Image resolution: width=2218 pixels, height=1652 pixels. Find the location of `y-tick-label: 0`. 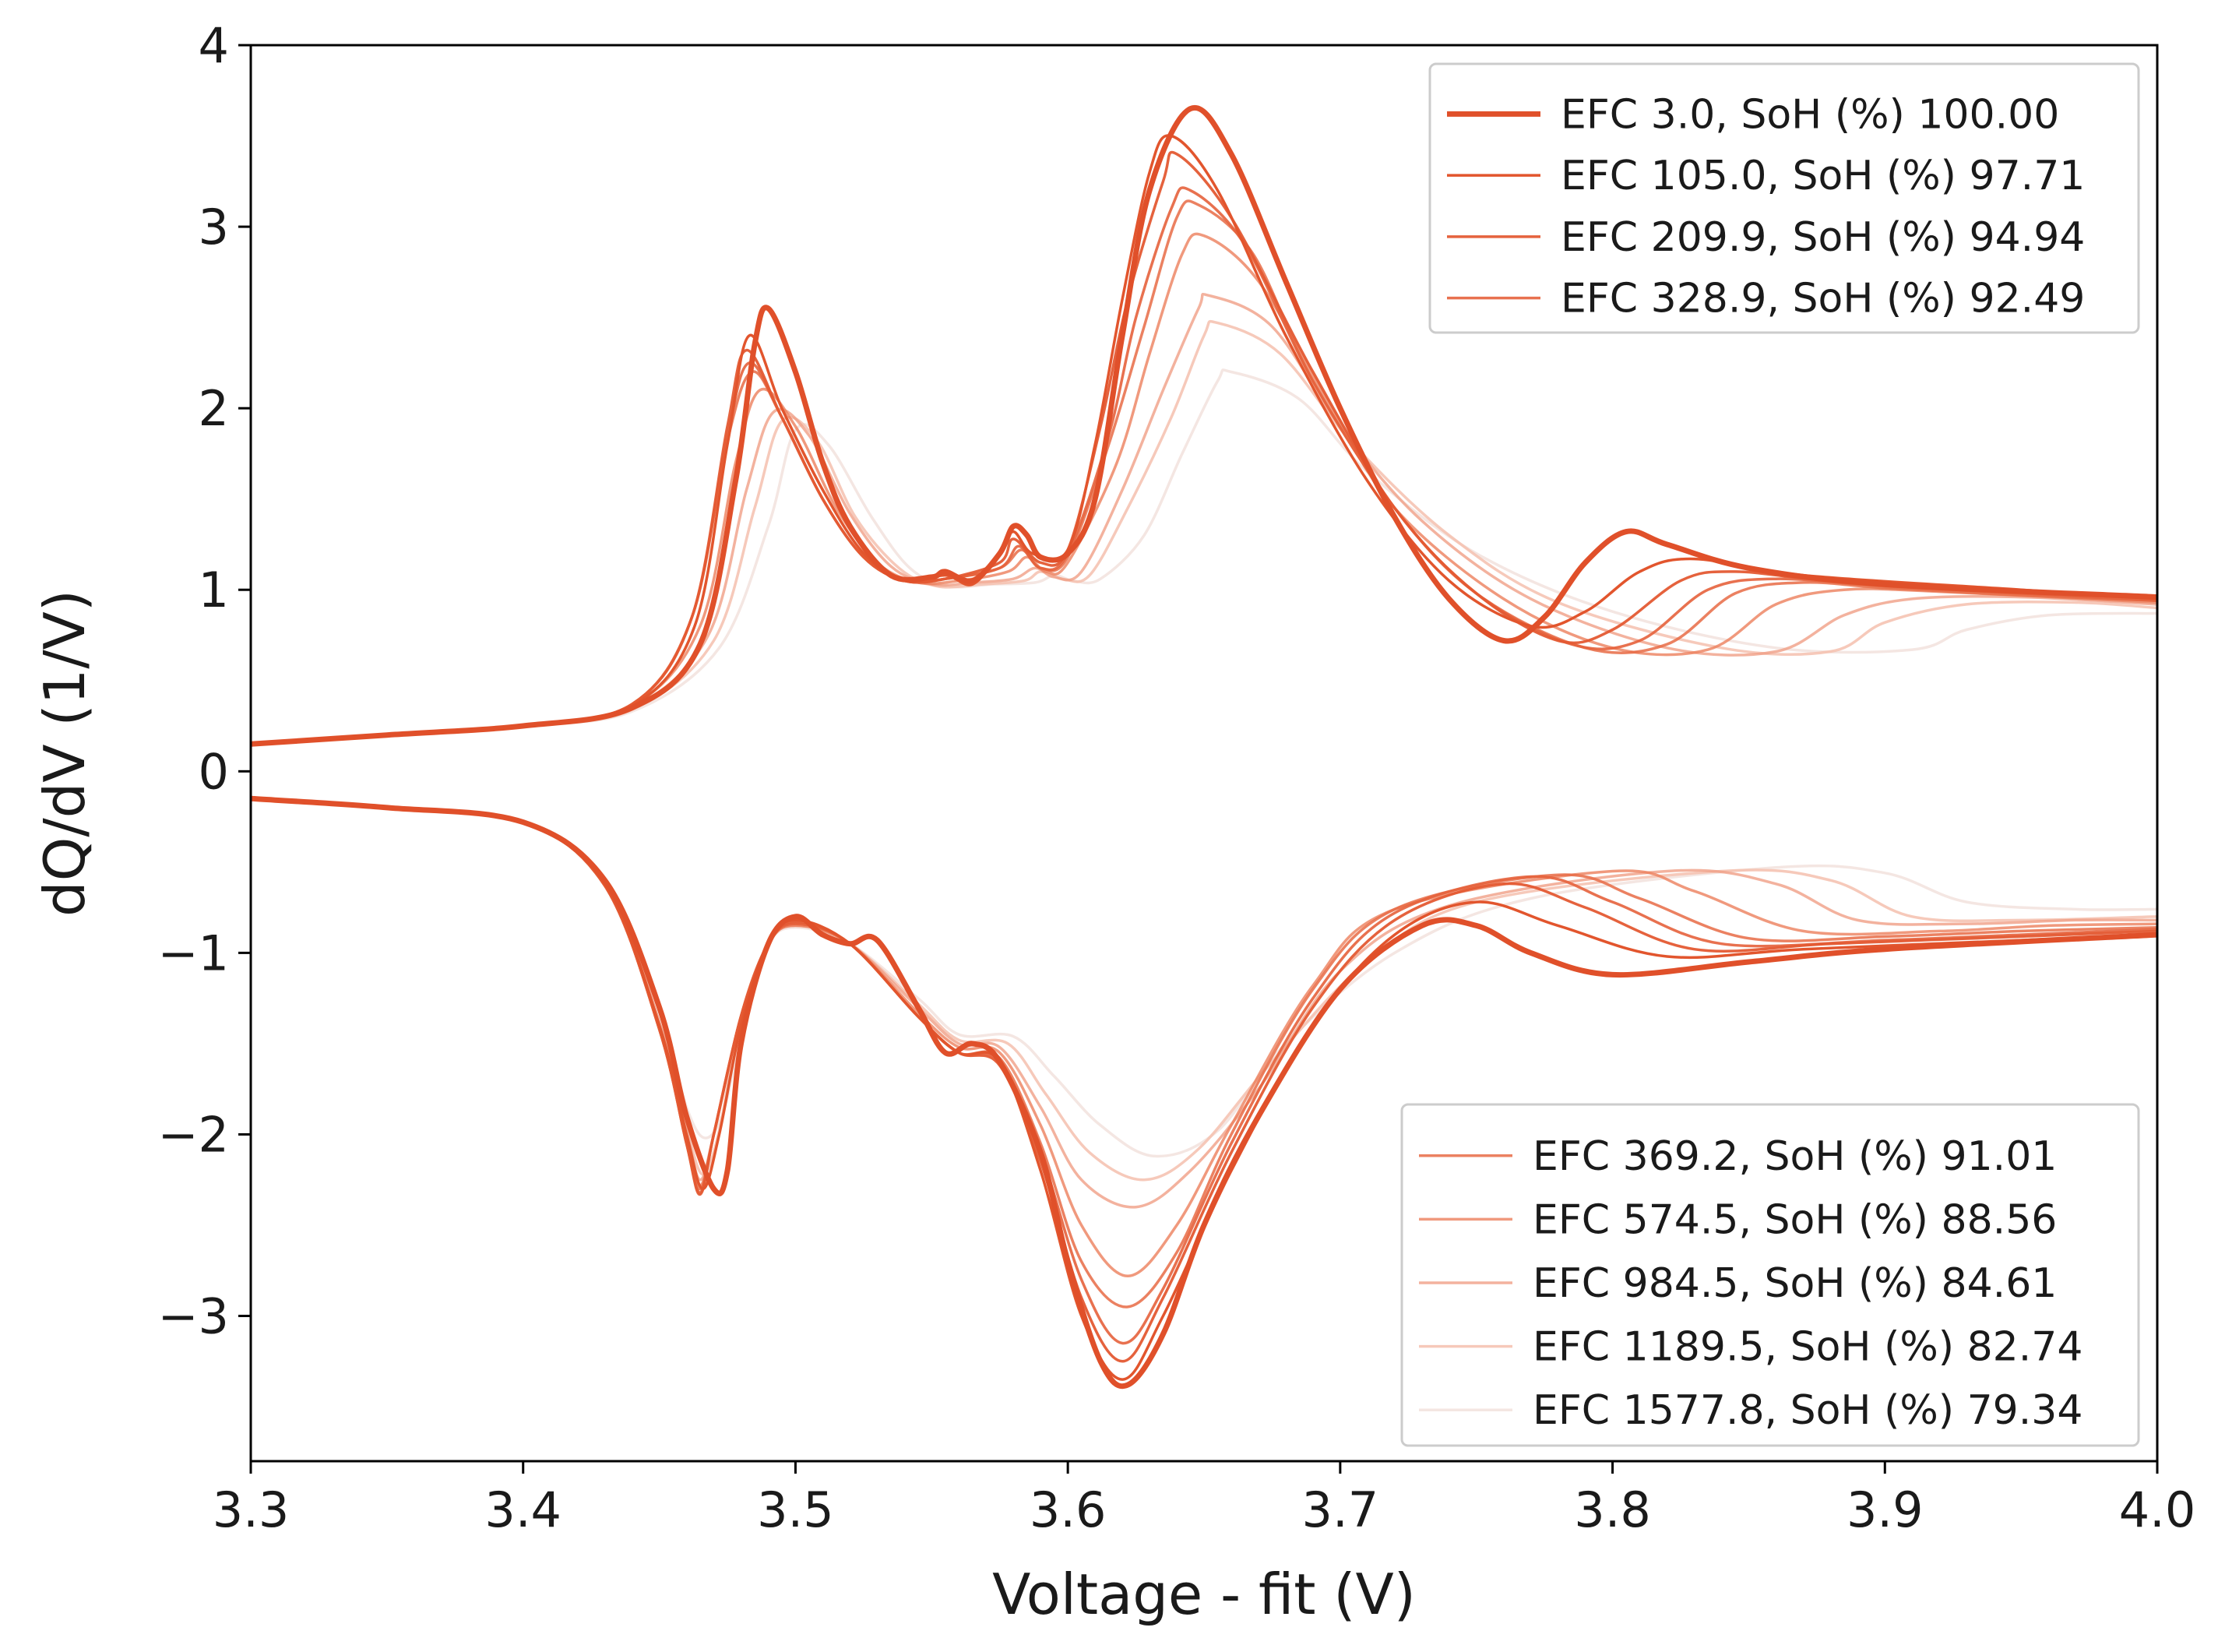

y-tick-label: 0 is located at coordinates (214, 771).